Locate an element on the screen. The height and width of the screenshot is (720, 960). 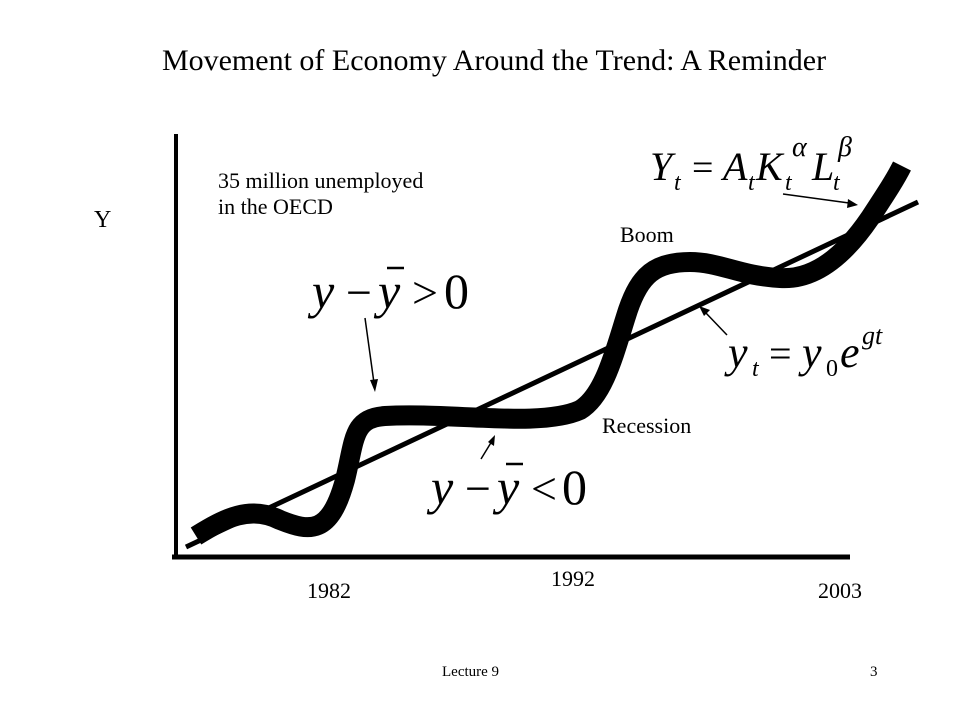
note-line-2: in the OECD is located at coordinates (275, 207).